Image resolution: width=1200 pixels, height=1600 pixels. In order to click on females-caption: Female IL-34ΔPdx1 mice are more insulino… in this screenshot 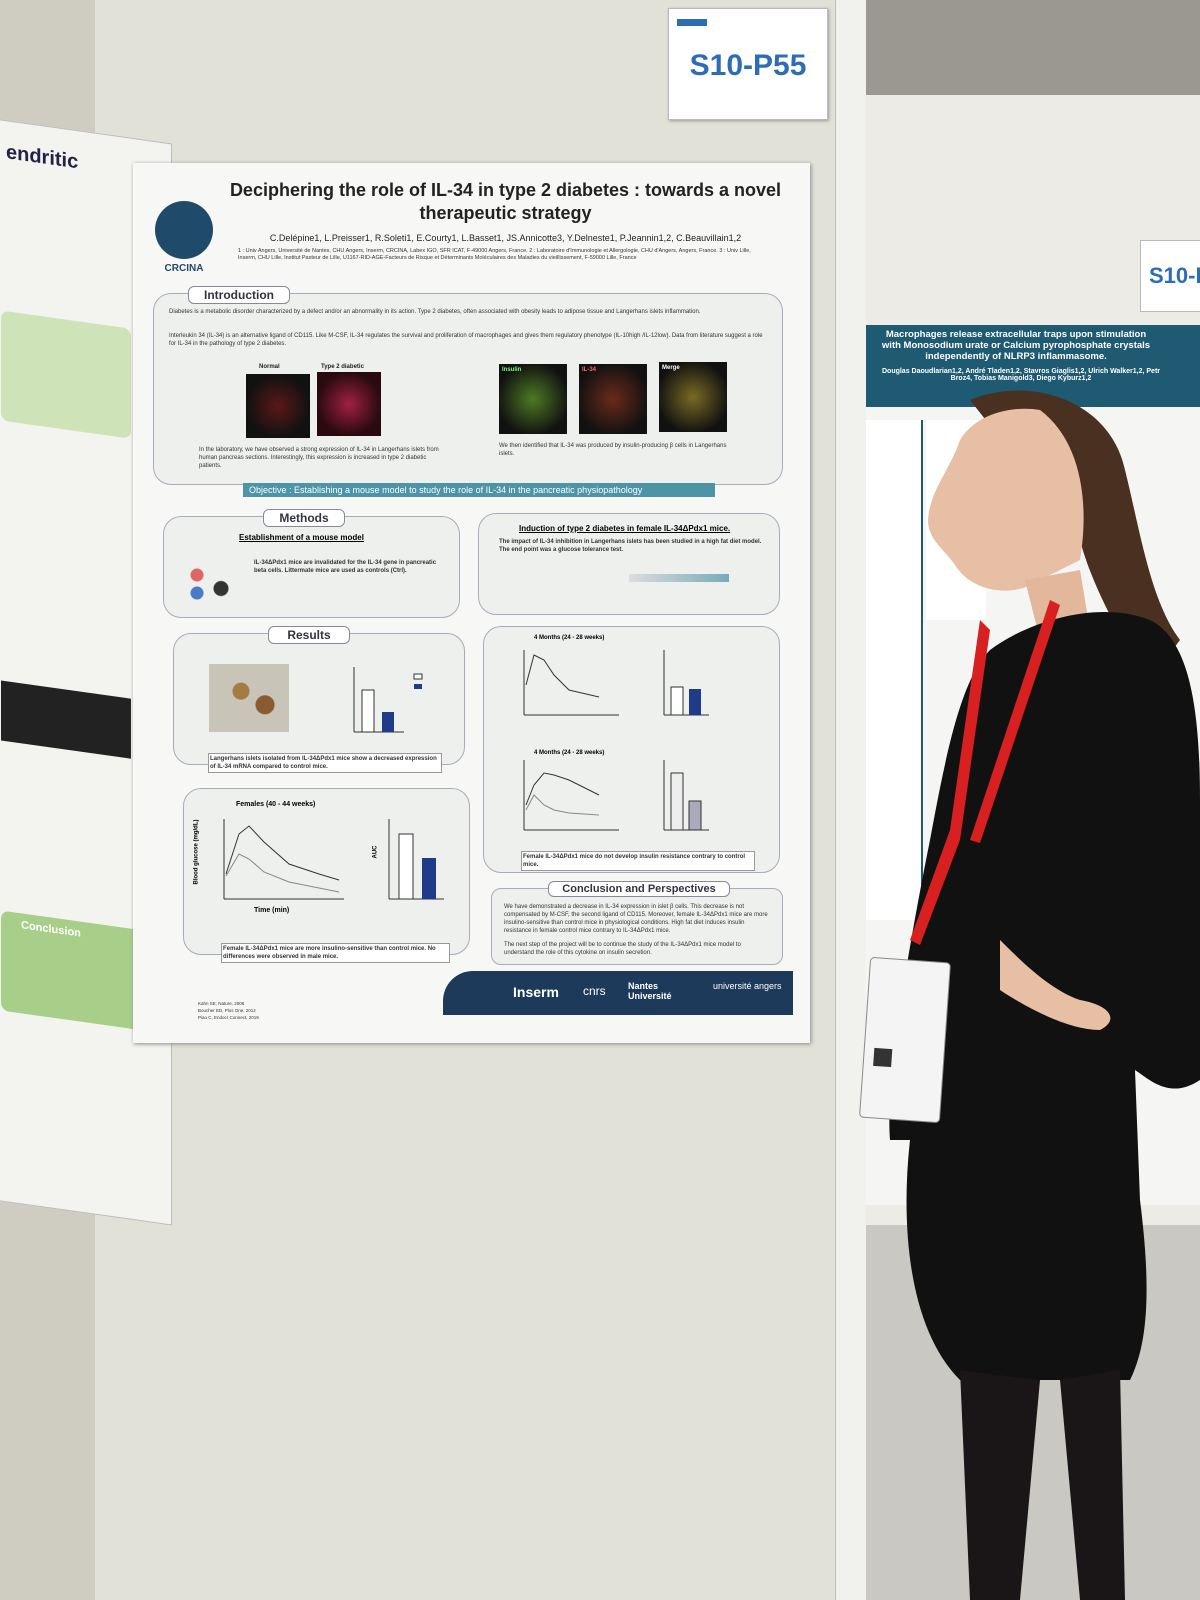, I will do `click(335, 953)`.